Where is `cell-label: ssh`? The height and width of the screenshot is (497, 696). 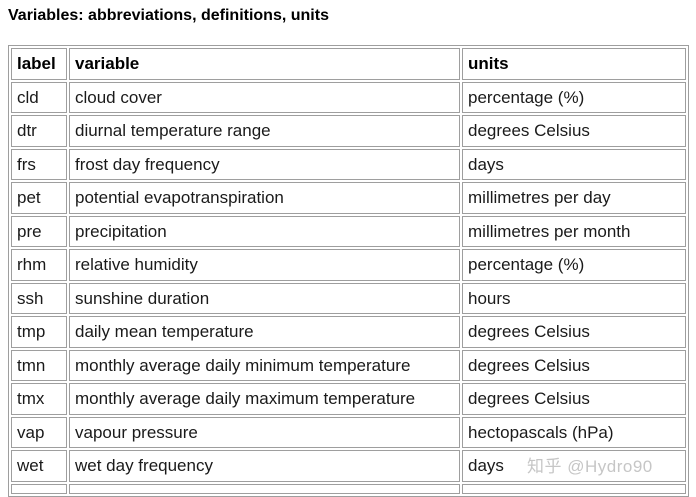 cell-label: ssh is located at coordinates (39, 298).